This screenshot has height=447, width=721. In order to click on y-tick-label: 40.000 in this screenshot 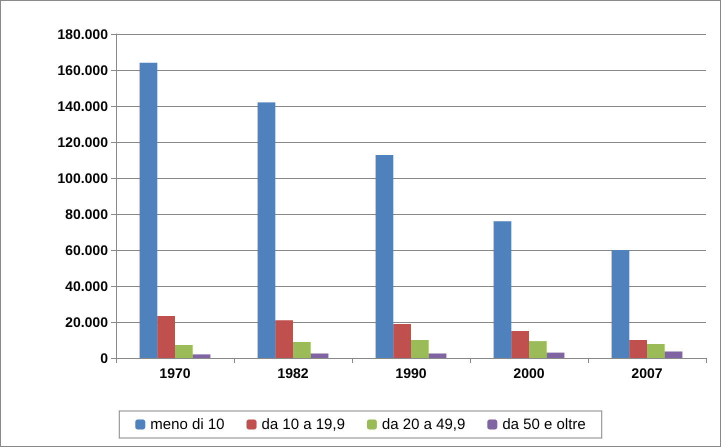, I will do `click(86, 286)`.